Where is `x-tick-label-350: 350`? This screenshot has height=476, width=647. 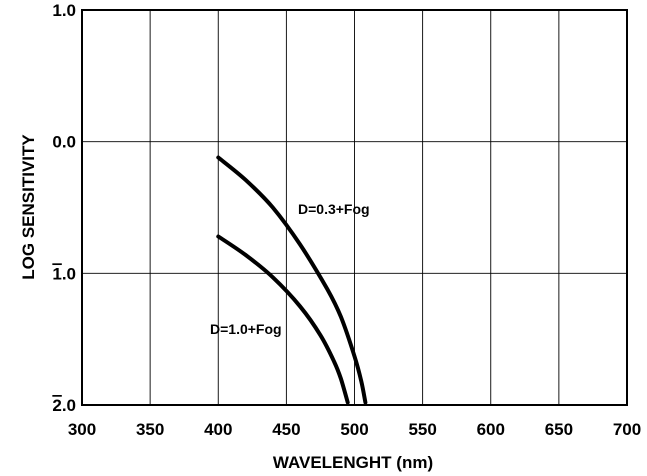 x-tick-label-350: 350 is located at coordinates (150, 429).